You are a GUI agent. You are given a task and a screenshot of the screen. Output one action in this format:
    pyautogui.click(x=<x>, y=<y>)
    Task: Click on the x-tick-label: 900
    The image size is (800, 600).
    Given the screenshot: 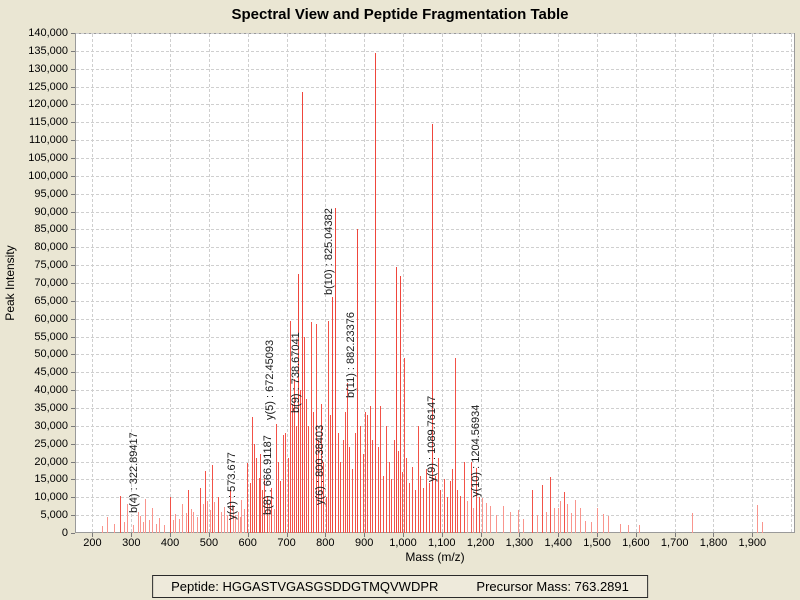 What is the action you would take?
    pyautogui.click(x=364, y=543)
    